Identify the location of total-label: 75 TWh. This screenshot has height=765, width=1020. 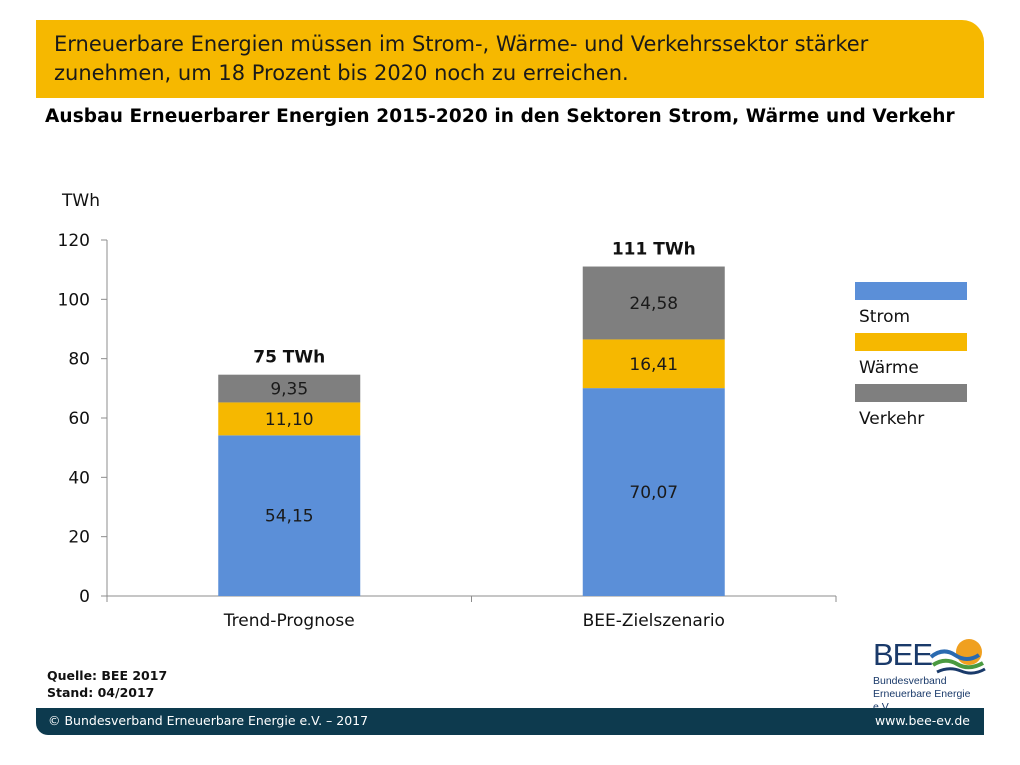
(289, 358).